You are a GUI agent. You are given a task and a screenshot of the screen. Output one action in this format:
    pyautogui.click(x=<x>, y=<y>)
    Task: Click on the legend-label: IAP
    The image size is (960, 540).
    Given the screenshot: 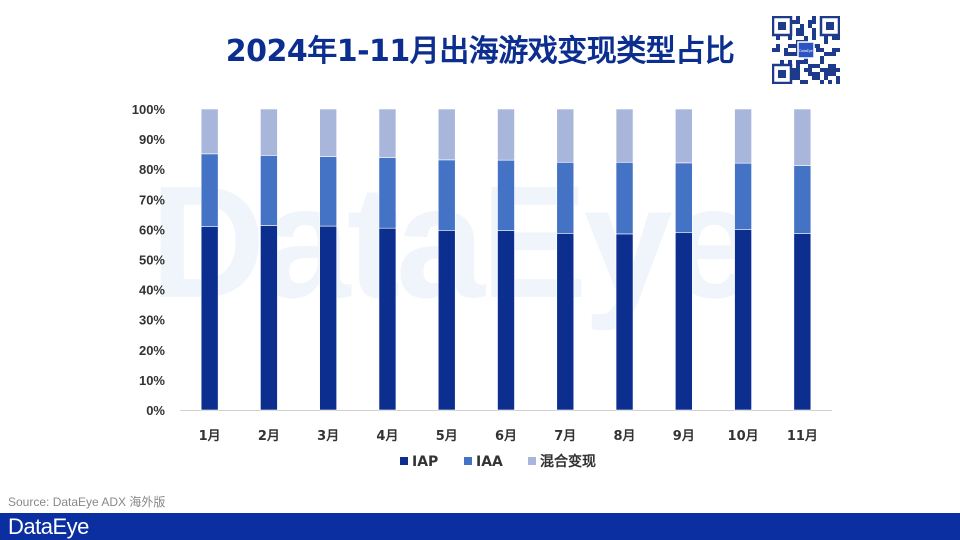 What is the action you would take?
    pyautogui.click(x=425, y=462)
    